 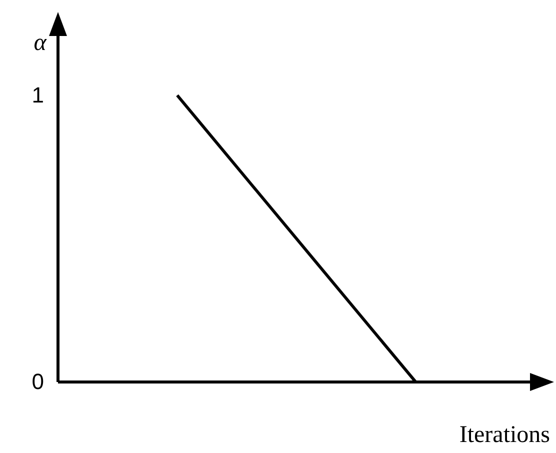 I want to click on y-tick-label: 0, so click(x=38, y=381).